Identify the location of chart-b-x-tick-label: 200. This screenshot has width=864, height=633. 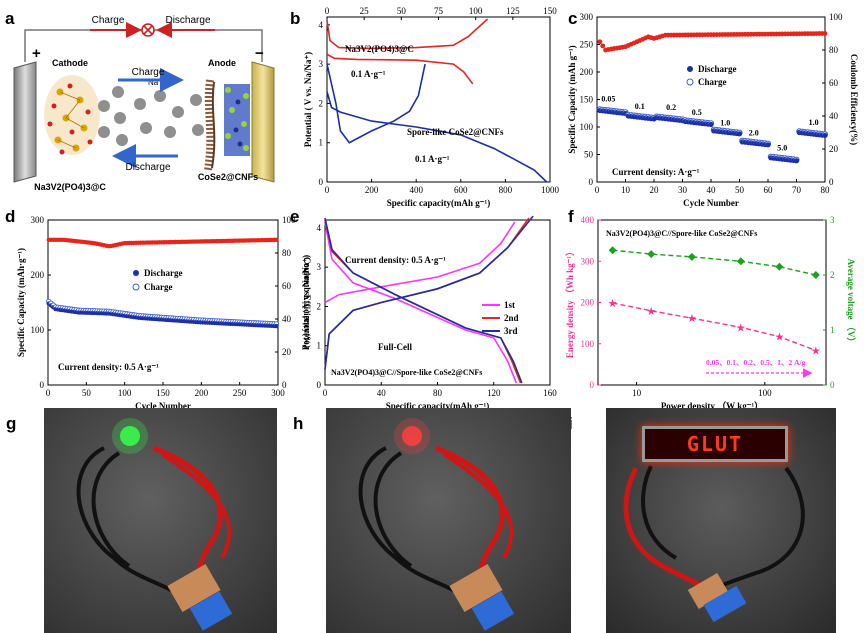
(372, 190).